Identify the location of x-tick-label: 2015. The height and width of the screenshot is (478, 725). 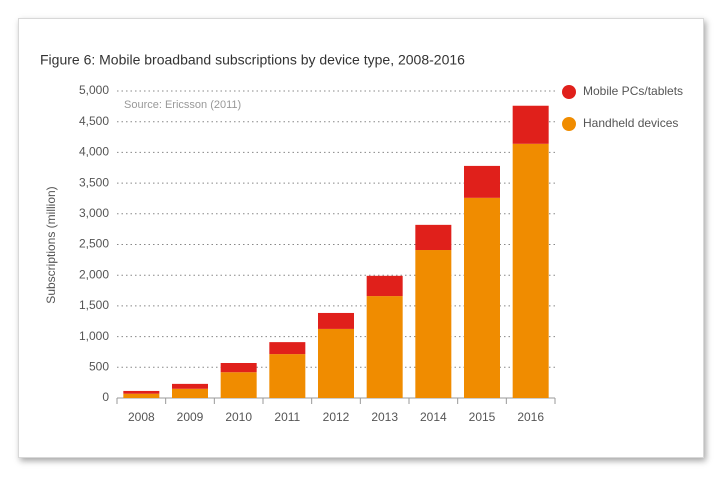
(482, 417).